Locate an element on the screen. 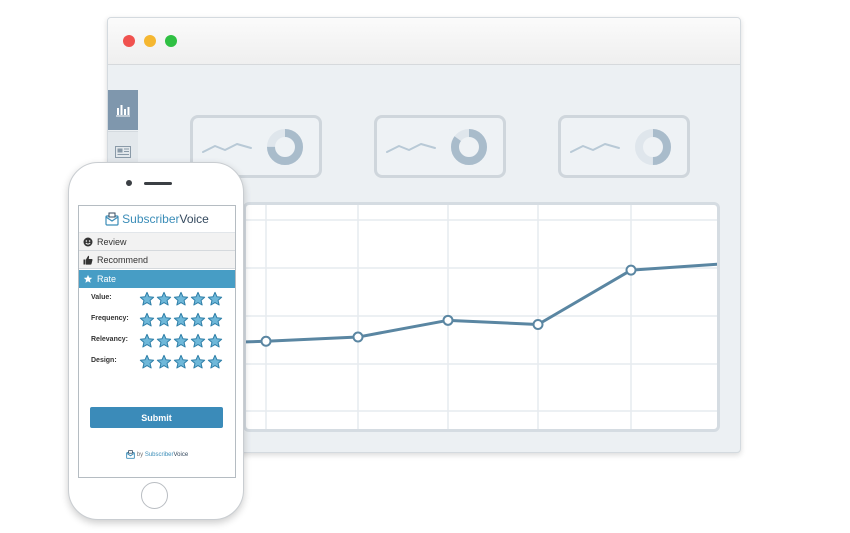 Image resolution: width=850 pixels, height=533 pixels. rating-label: Design: is located at coordinates (104, 360).